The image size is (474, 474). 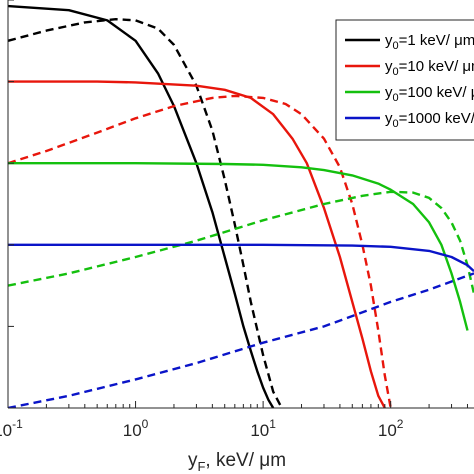 What do you see at coordinates (245, 460) in the screenshot?
I see `x-axis-label-rest: , keV/ μm` at bounding box center [245, 460].